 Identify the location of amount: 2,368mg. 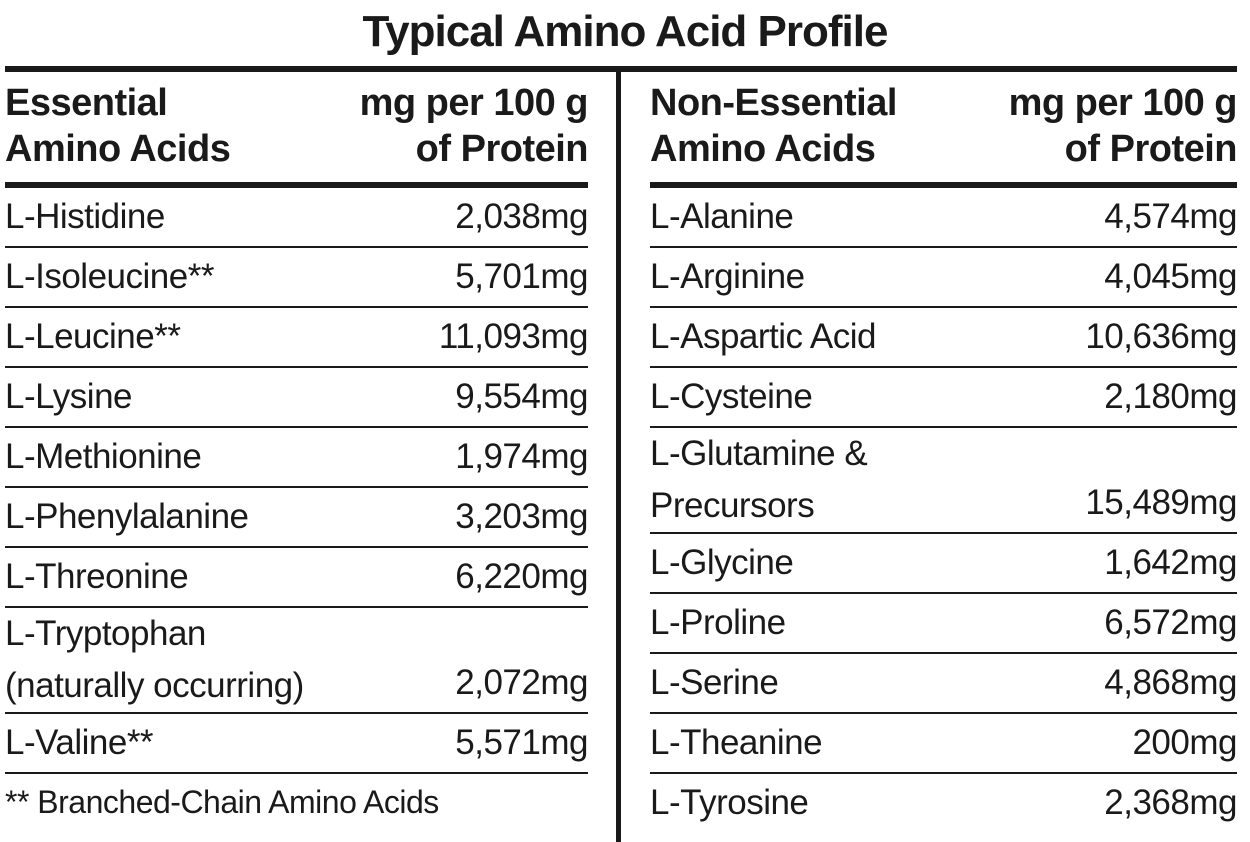
(1170, 802).